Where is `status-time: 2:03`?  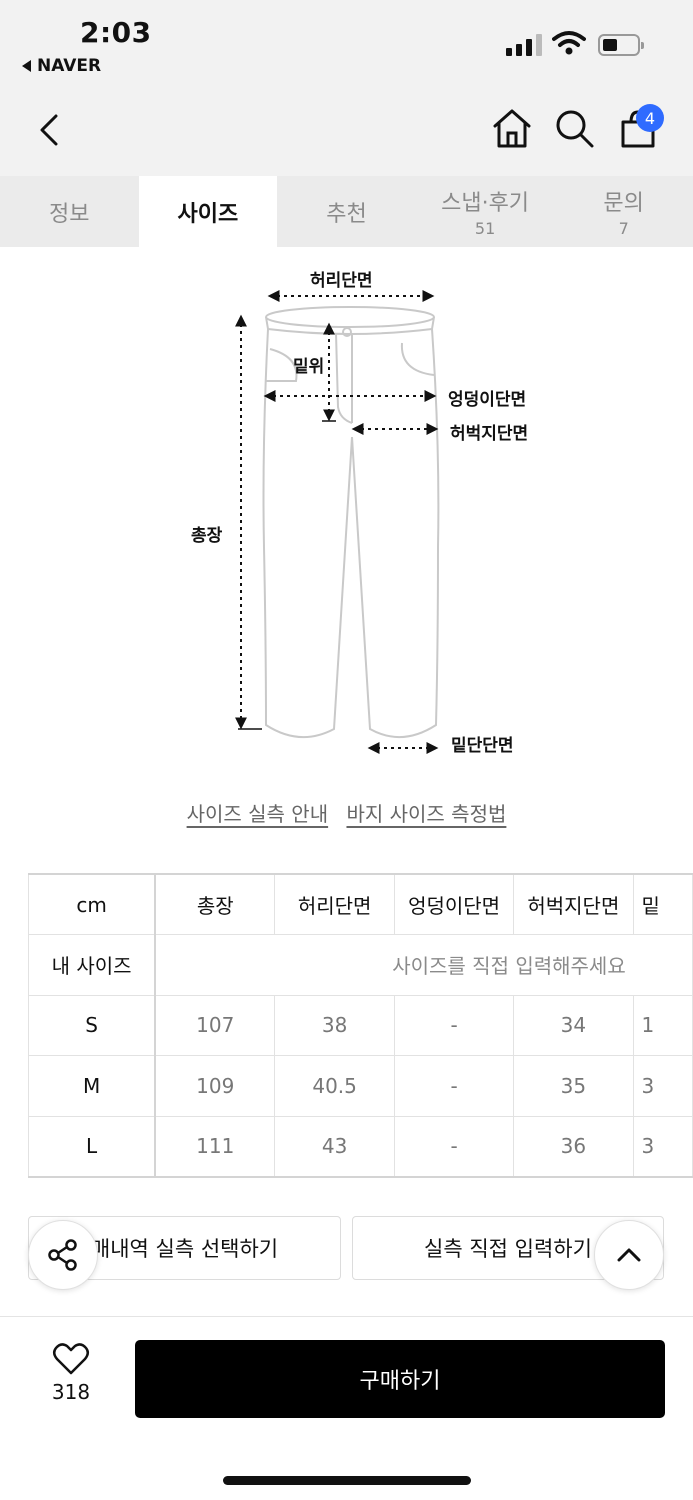
status-time: 2:03 is located at coordinates (116, 32).